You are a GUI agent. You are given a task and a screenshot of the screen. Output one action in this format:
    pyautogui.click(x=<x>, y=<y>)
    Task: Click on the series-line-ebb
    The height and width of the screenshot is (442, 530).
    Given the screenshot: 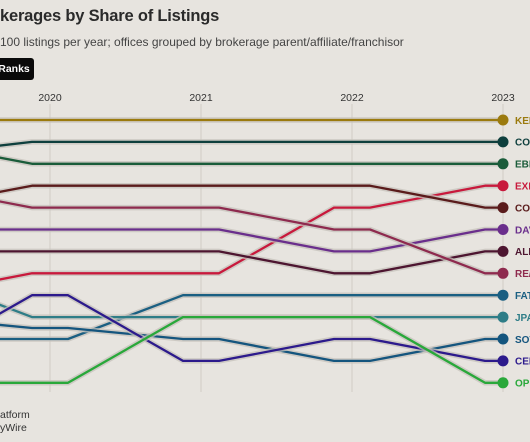 What is the action you would take?
    pyautogui.click(x=252, y=153)
    